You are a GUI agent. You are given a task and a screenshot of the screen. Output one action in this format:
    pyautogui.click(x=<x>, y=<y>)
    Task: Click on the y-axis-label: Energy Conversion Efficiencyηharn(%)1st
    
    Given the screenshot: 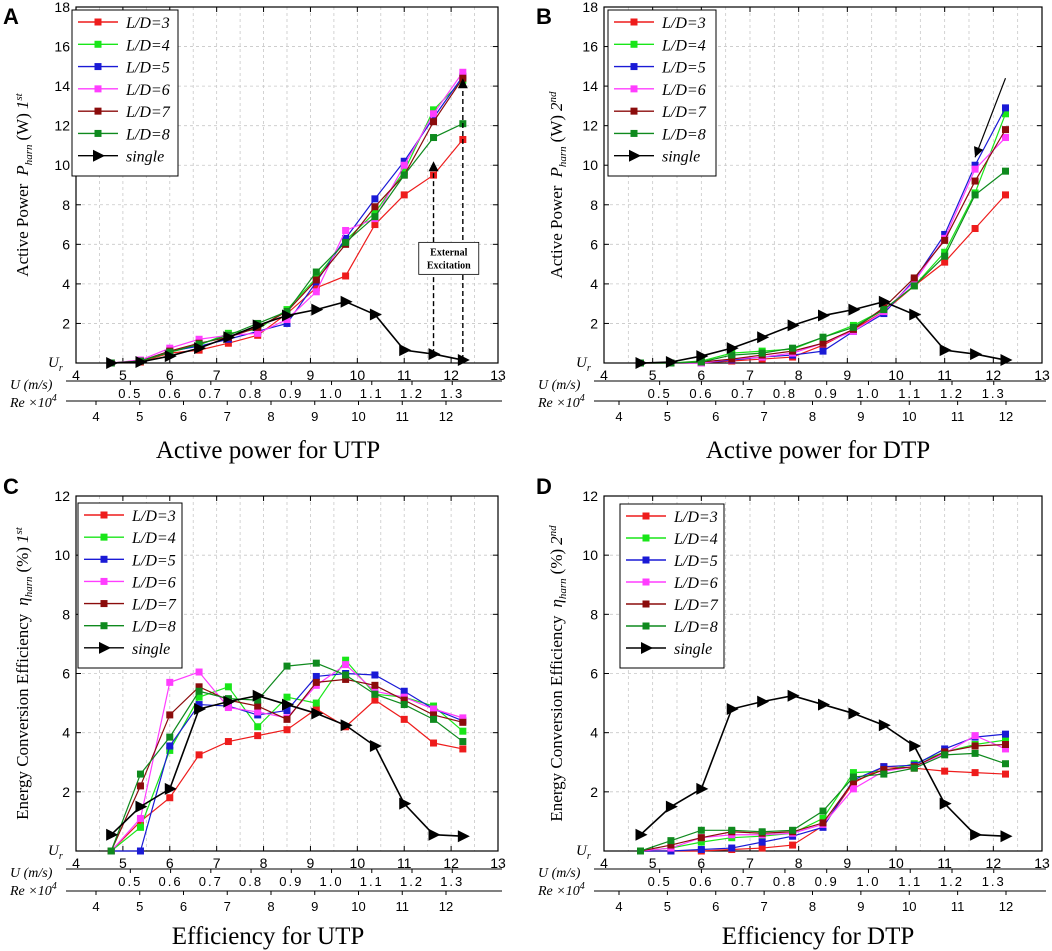 What is the action you would take?
    pyautogui.click(x=24, y=673)
    